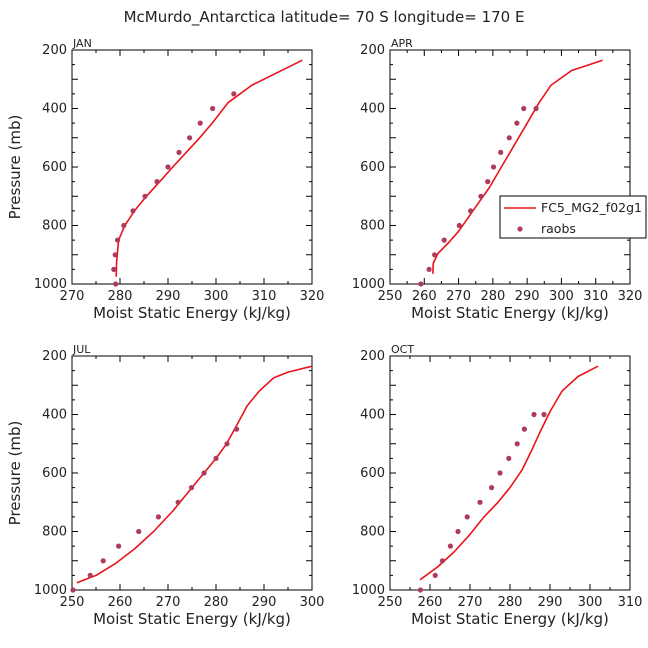 The image size is (648, 648). Describe the element at coordinates (573, 217) in the screenshot. I see `legend-box` at that location.